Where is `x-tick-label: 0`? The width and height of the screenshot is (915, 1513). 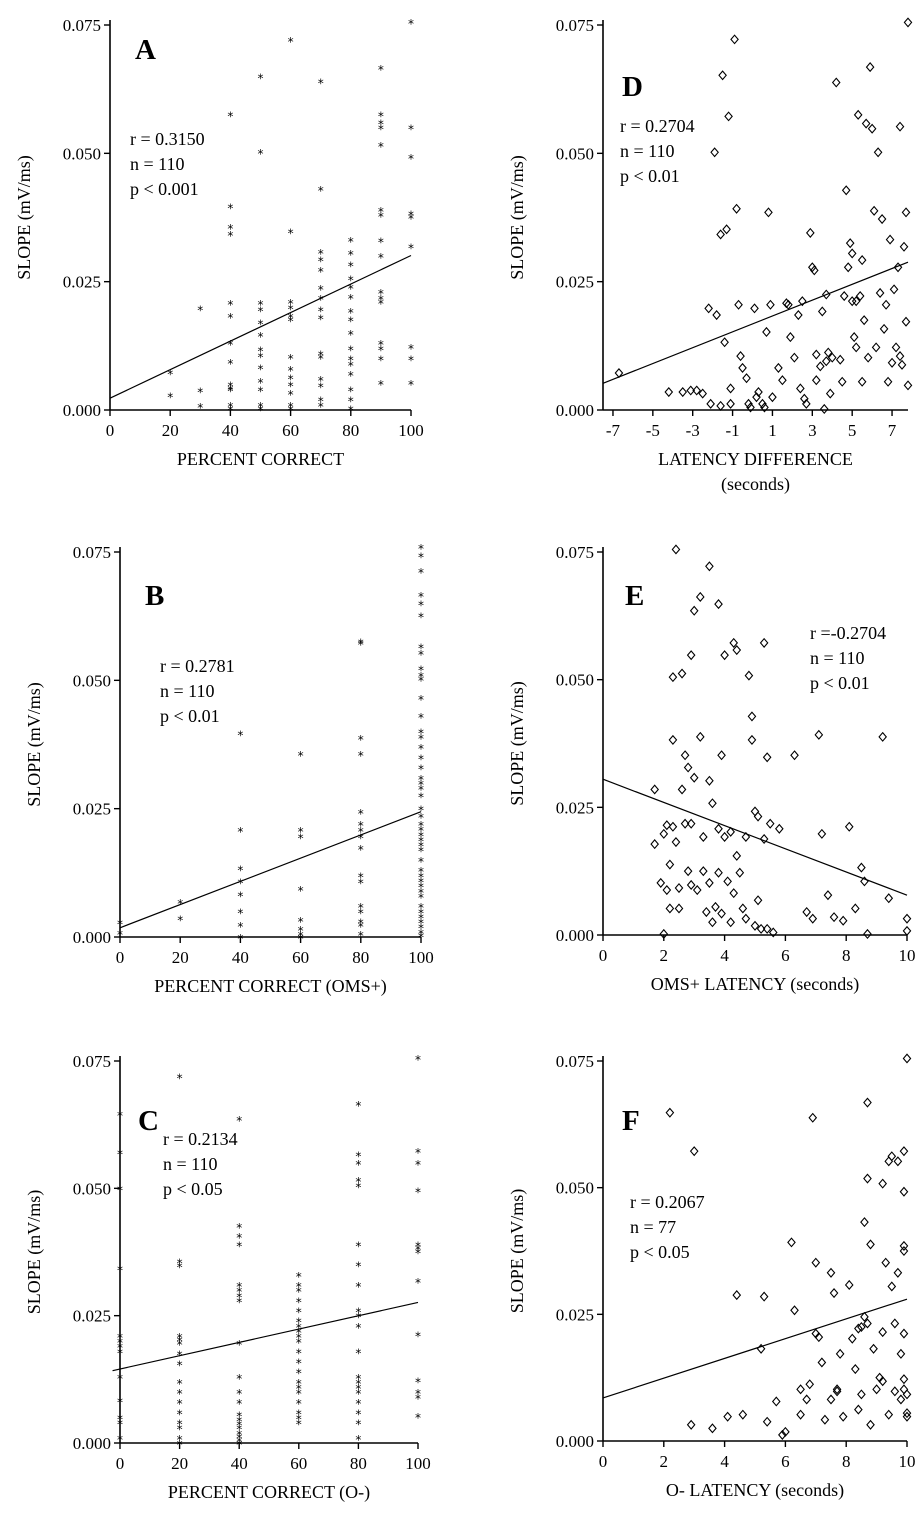
x-tick-label: 0 is located at coordinates (120, 1463).